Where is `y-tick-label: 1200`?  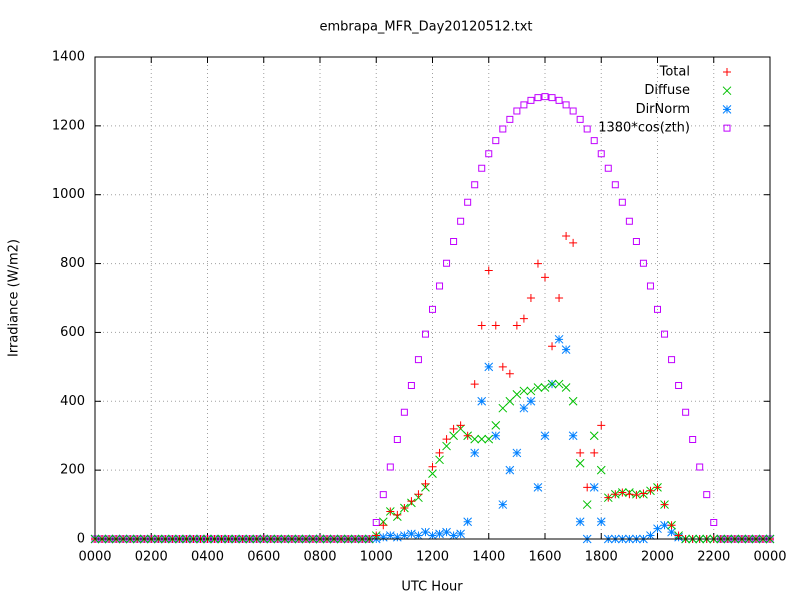
y-tick-label: 1200 is located at coordinates (68, 125).